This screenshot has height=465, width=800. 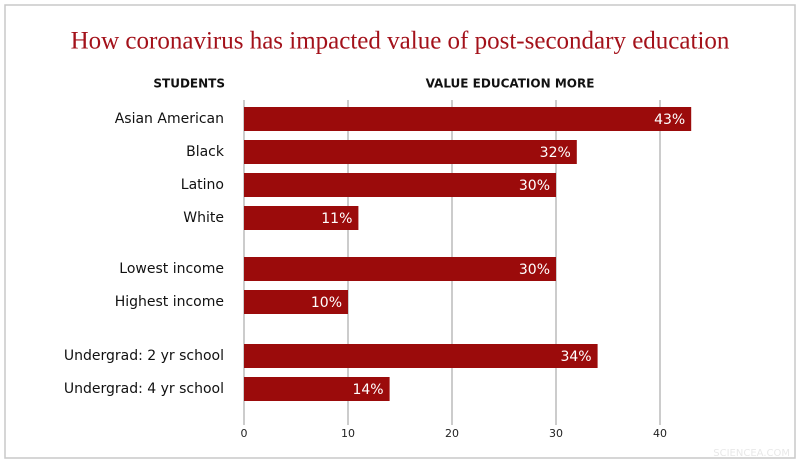 I want to click on value-label: 32%, so click(x=555, y=153).